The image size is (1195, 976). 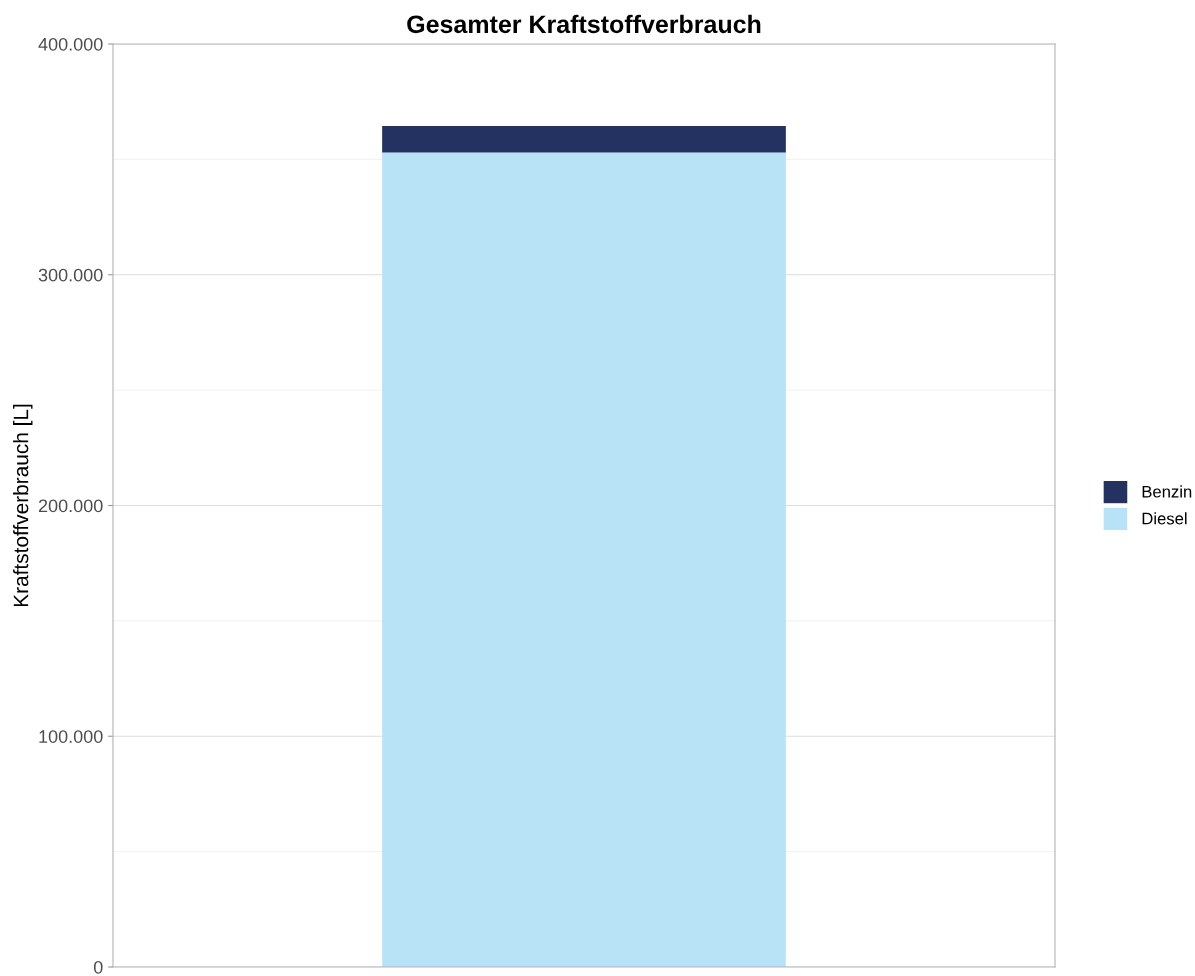 I want to click on y-tick-label: 0, so click(x=98, y=967).